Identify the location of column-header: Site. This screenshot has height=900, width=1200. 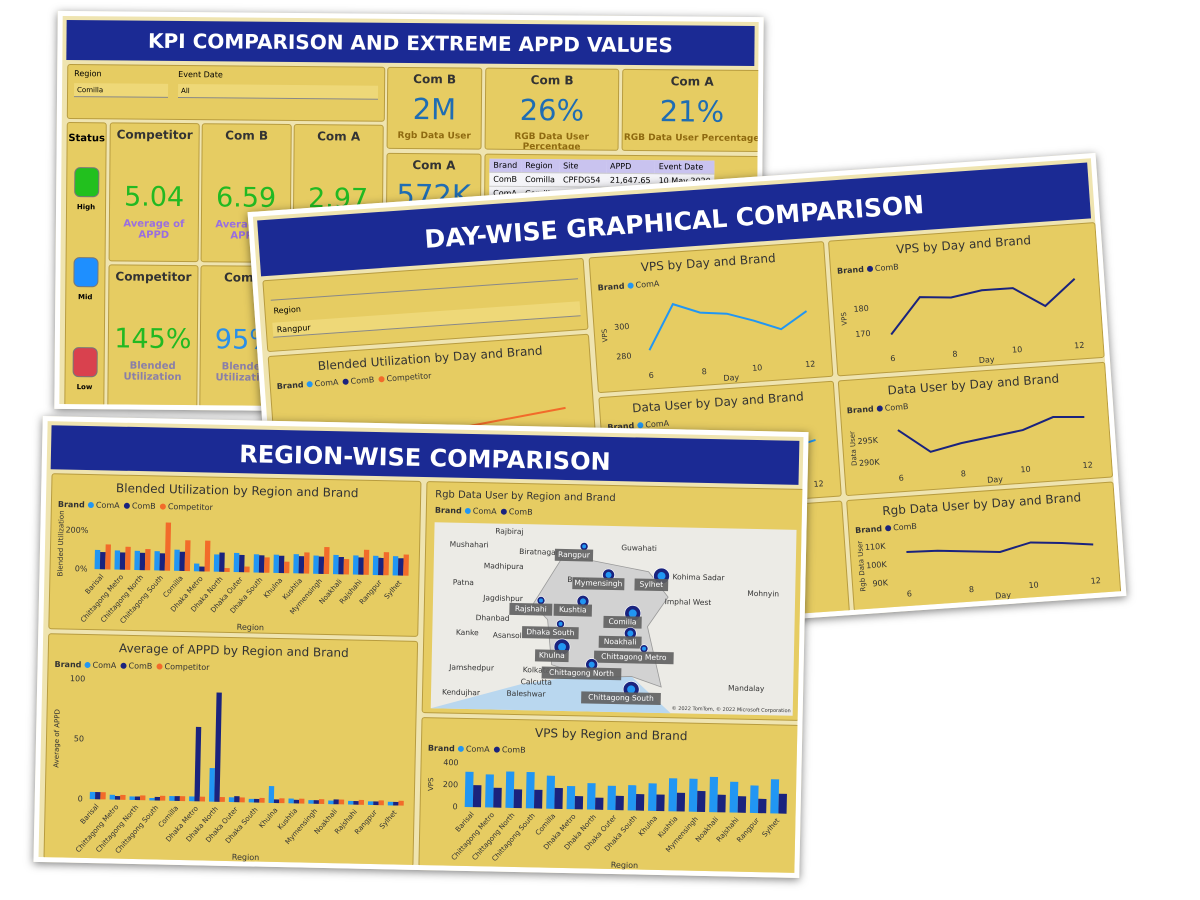
(583, 166).